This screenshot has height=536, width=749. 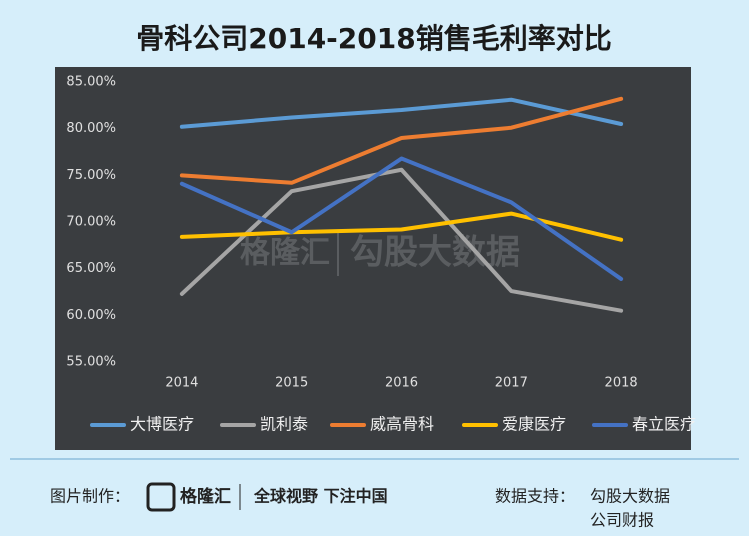 I want to click on watermark: 勾股大数据, so click(x=435, y=253).